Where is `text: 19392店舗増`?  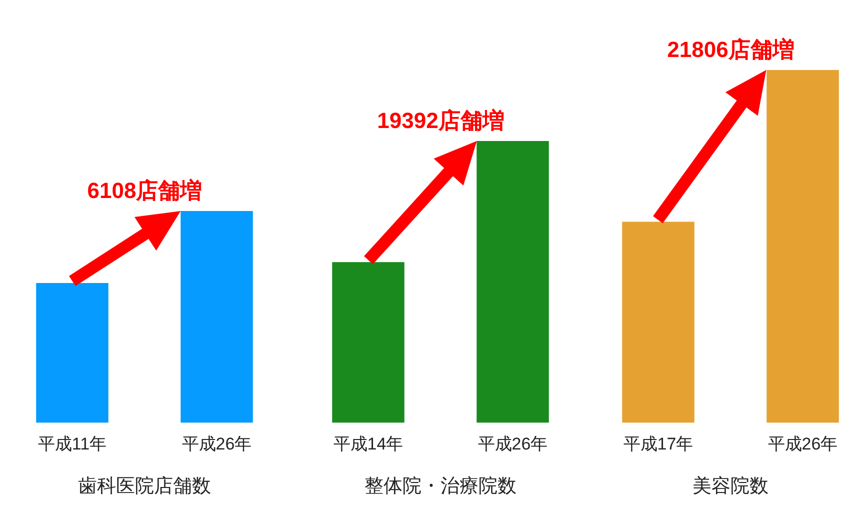 text: 19392店舗増 is located at coordinates (440, 121).